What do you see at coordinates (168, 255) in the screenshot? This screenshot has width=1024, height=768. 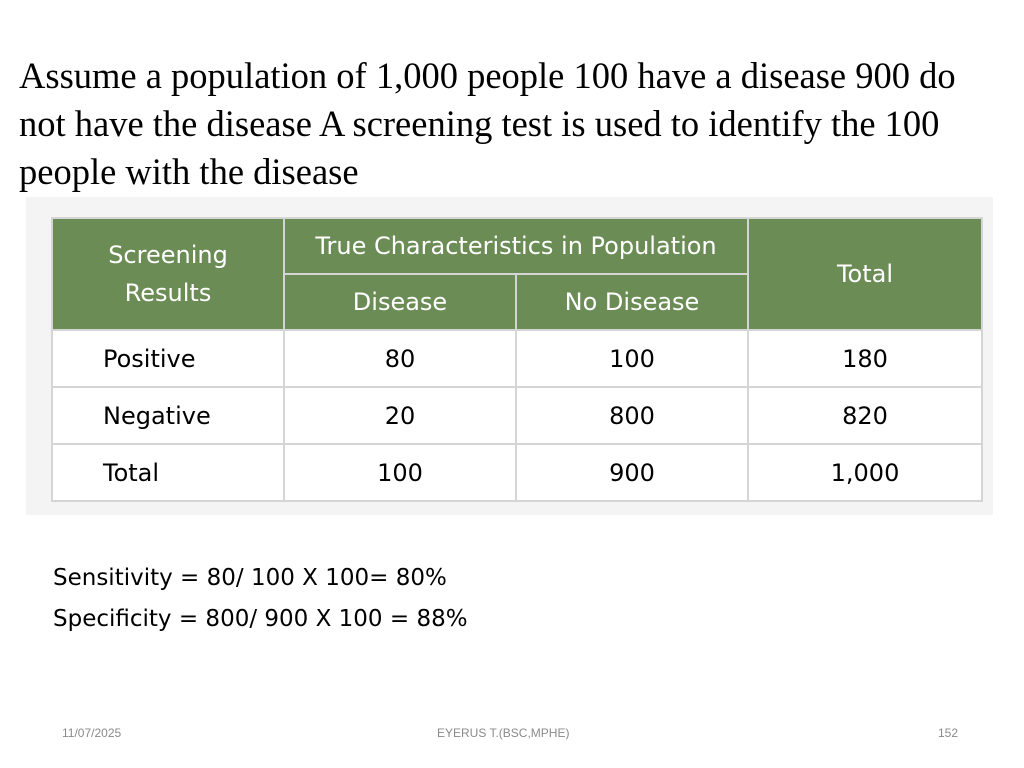 I see `header-screening-line1: Screening` at bounding box center [168, 255].